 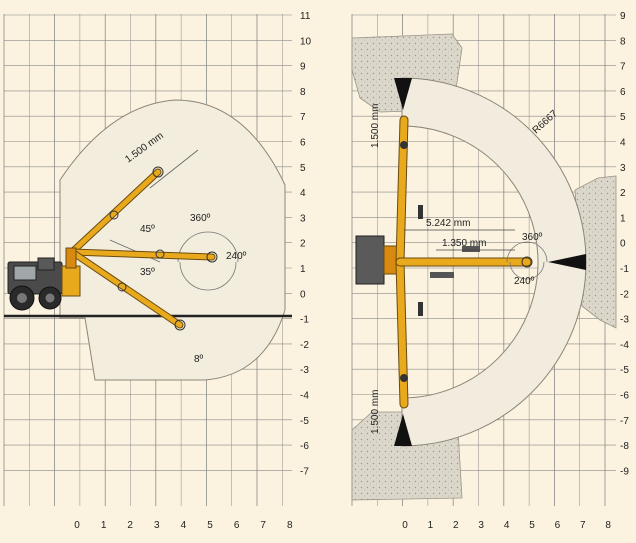 I want to click on side-x-axis-ticks: 0 1 2 3 4 5 6 7 8, so click(x=183, y=525).